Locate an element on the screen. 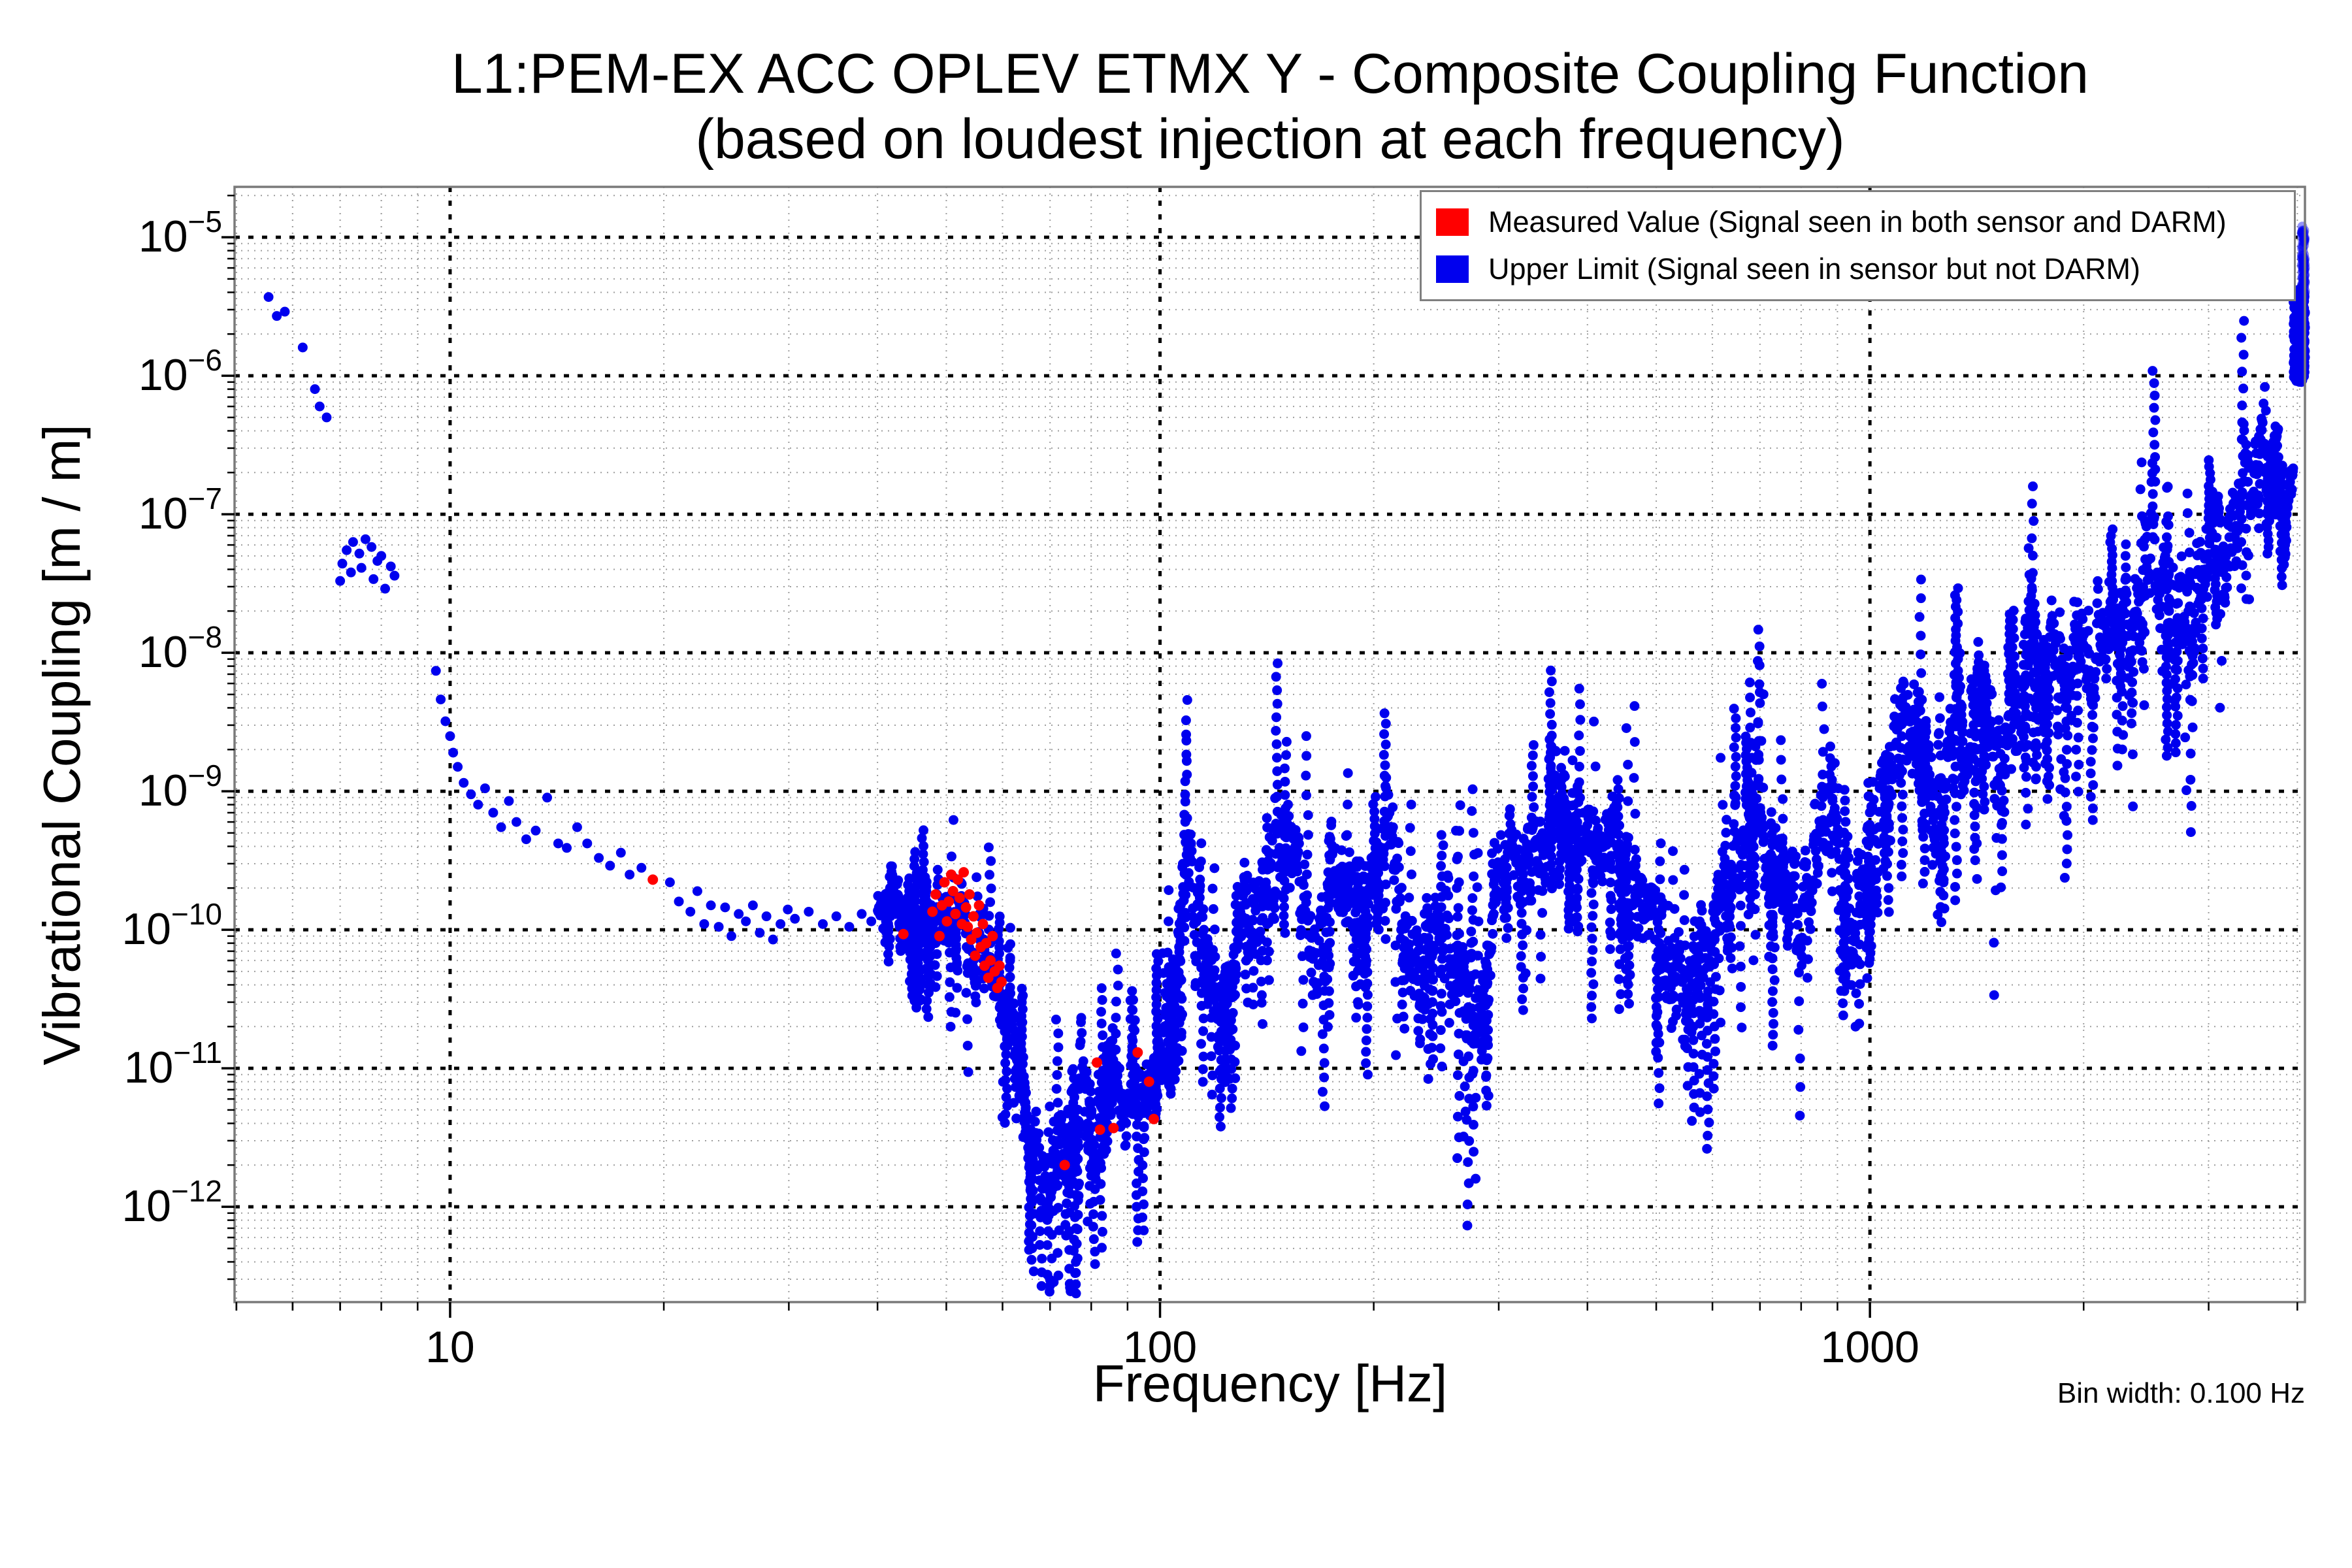  upper-limit-swatch is located at coordinates (1452, 269).